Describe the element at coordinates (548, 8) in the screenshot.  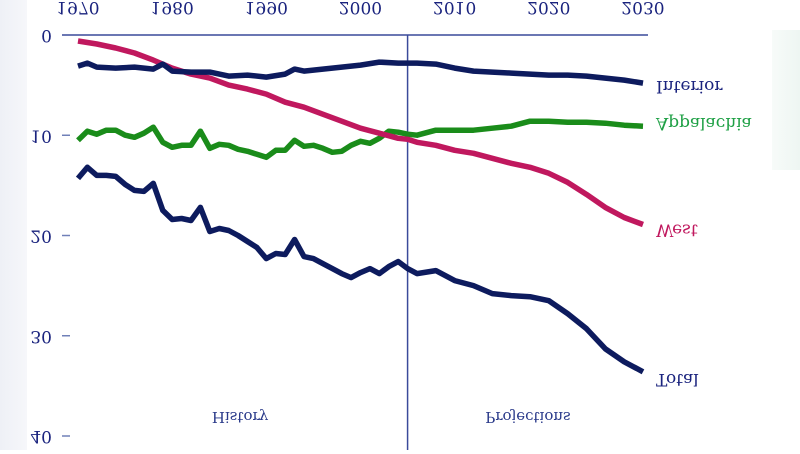
I see `x-tick-label: 2020` at that location.